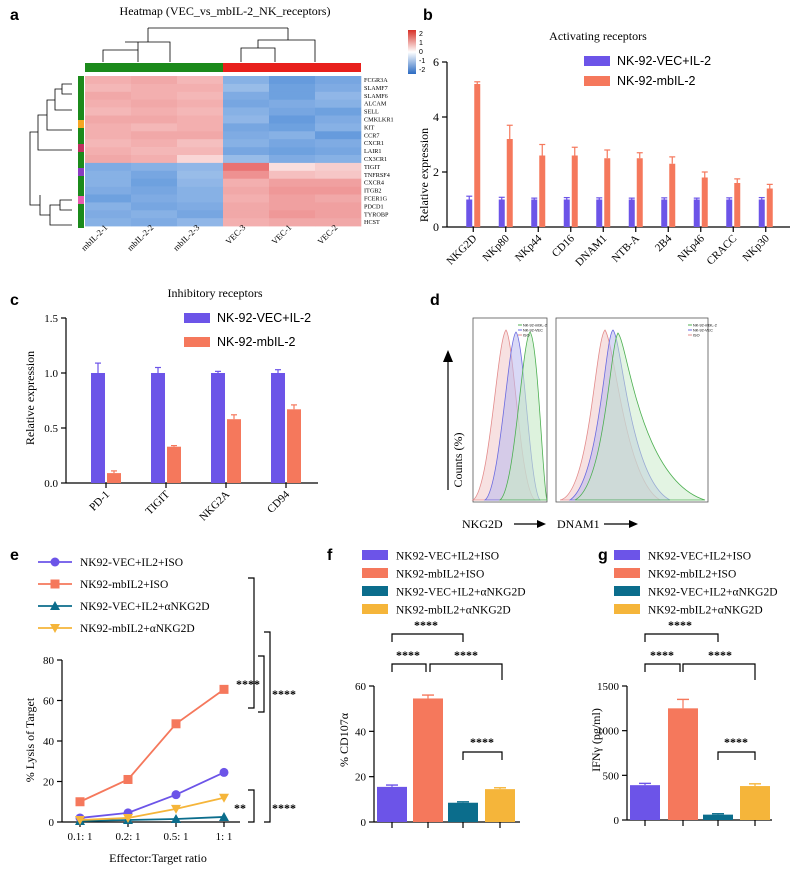 Image resolution: width=800 pixels, height=870 pixels. Describe the element at coordinates (482, 742) in the screenshot. I see `sig-f-4: ****` at that location.